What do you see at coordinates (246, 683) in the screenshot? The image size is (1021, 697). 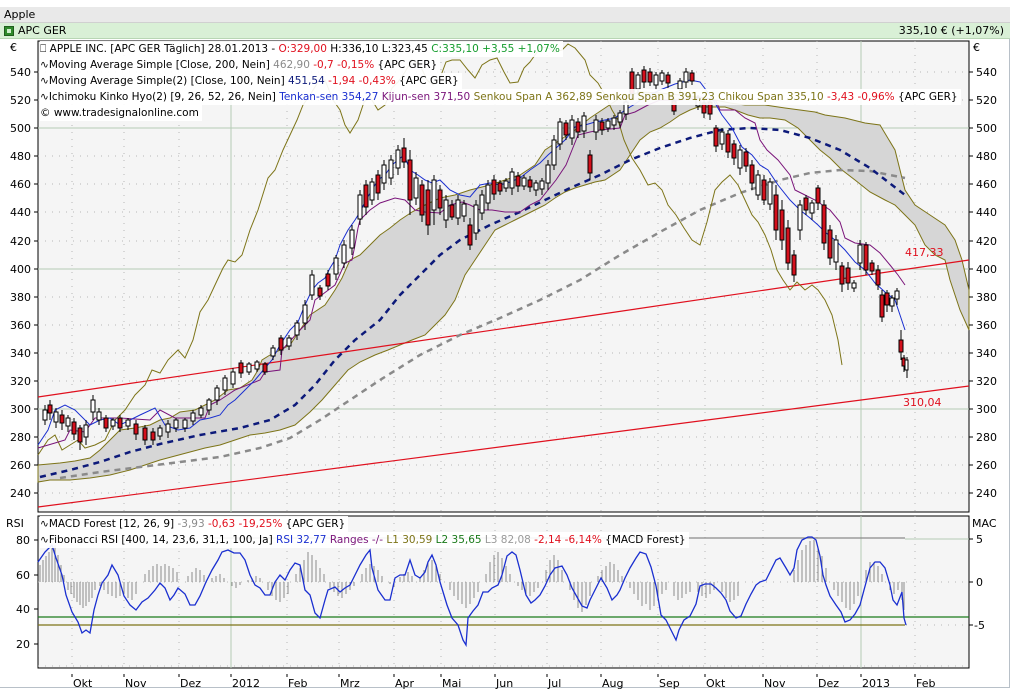 I see `svg-text: 2012` at bounding box center [246, 683].